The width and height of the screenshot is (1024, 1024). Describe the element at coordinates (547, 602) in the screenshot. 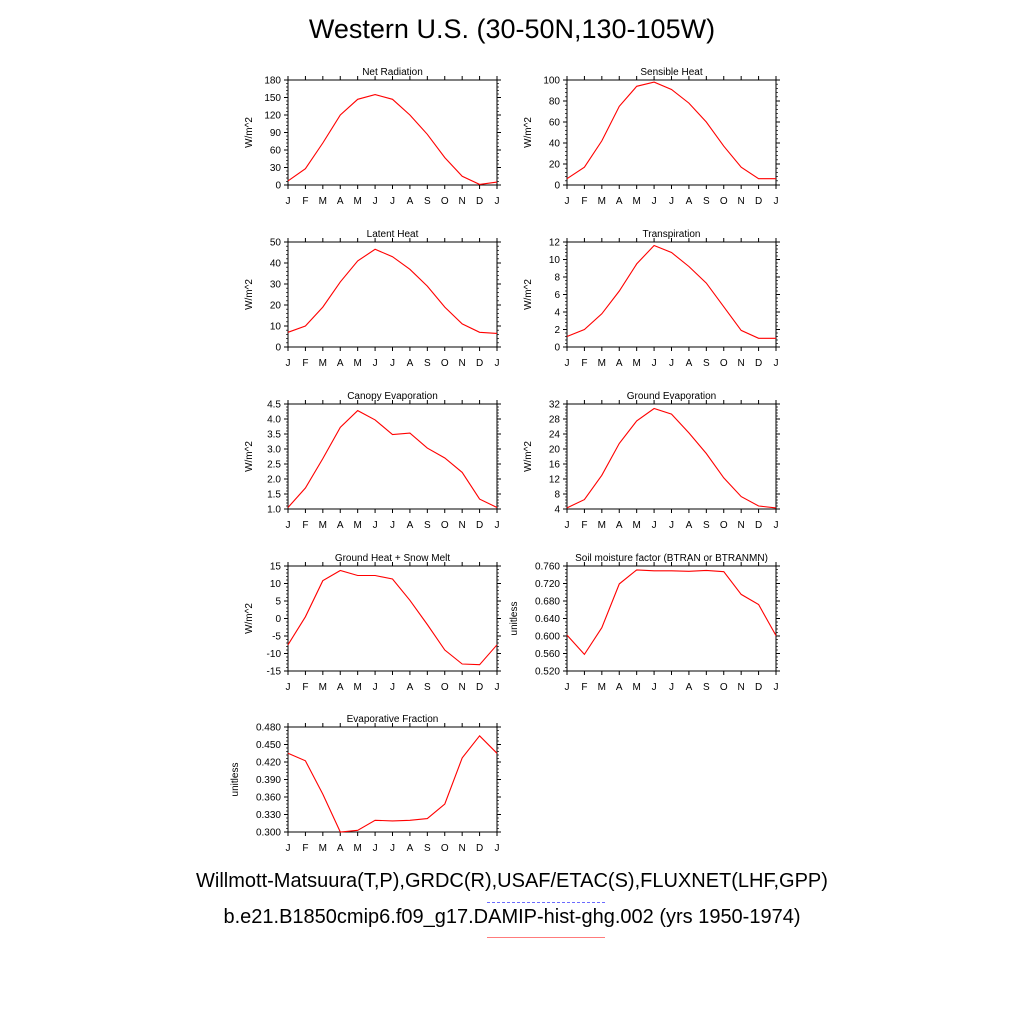

I see `y-tick-label: 0.680` at that location.